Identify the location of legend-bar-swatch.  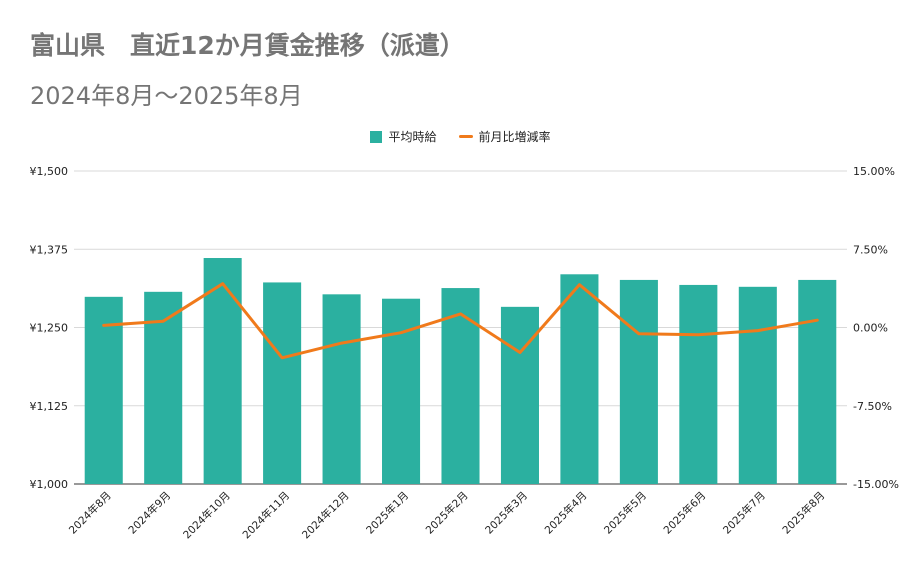
(376, 136).